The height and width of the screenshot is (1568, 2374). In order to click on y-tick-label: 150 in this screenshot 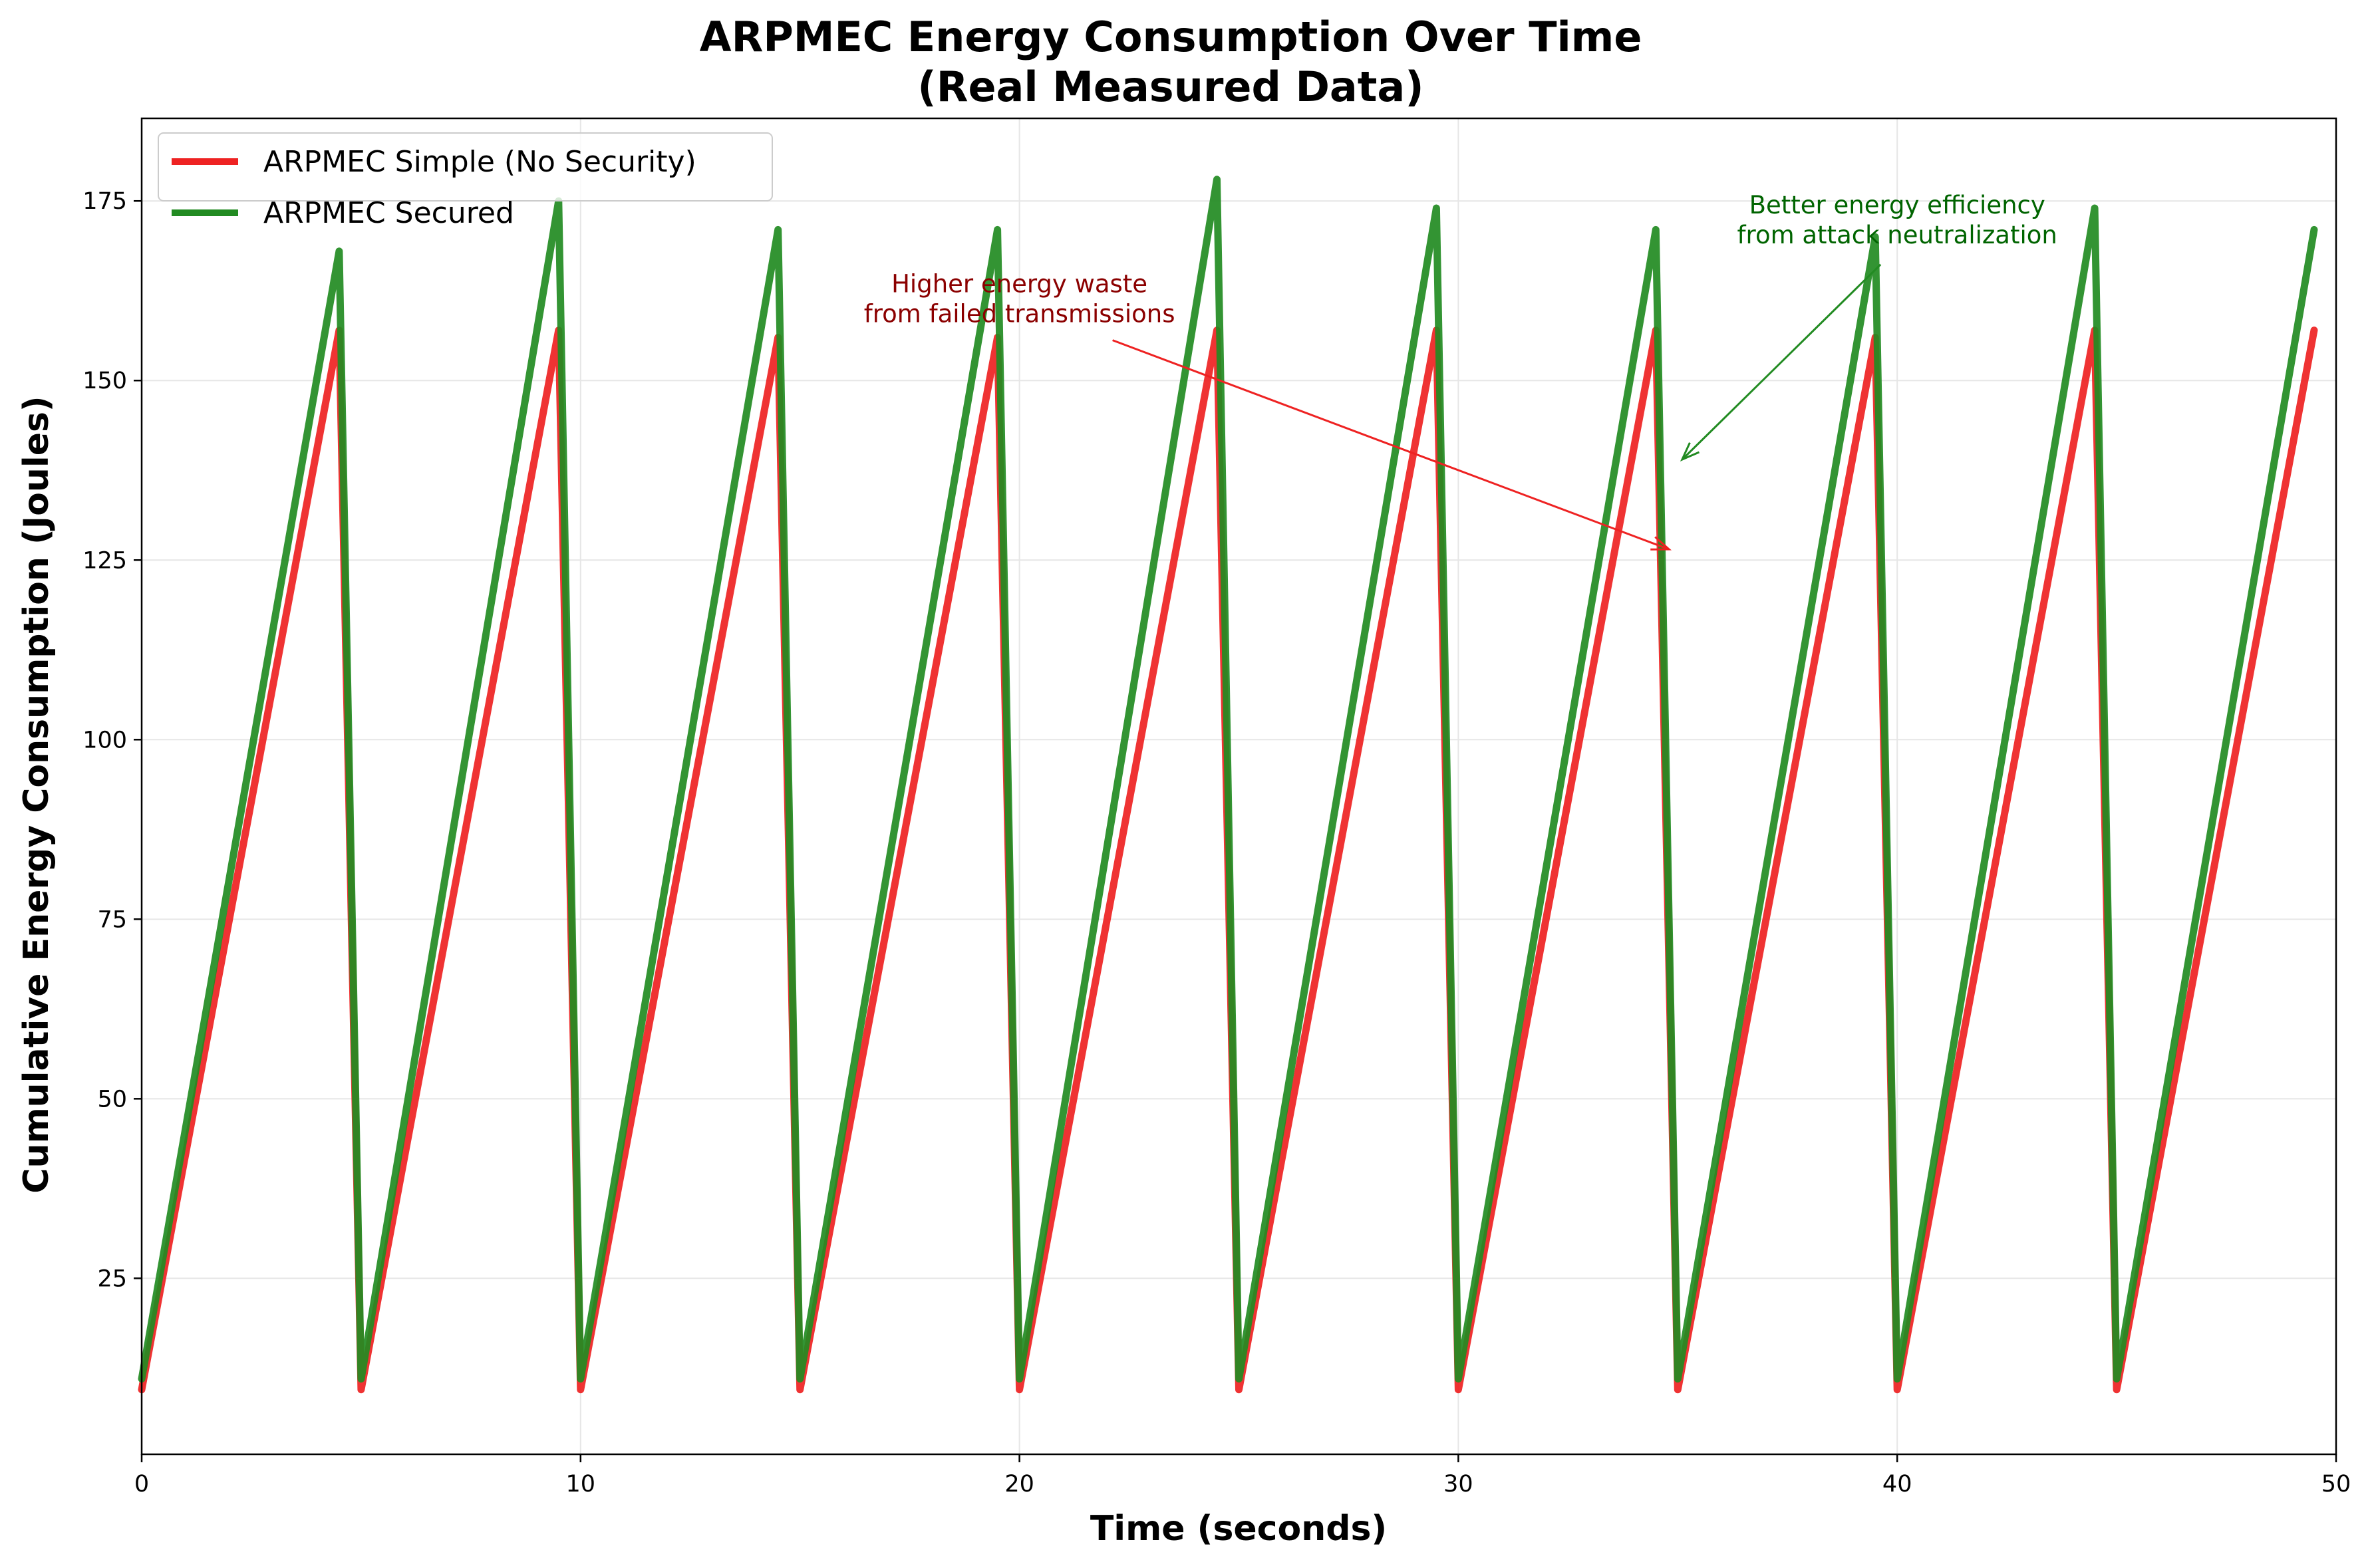, I will do `click(104, 381)`.